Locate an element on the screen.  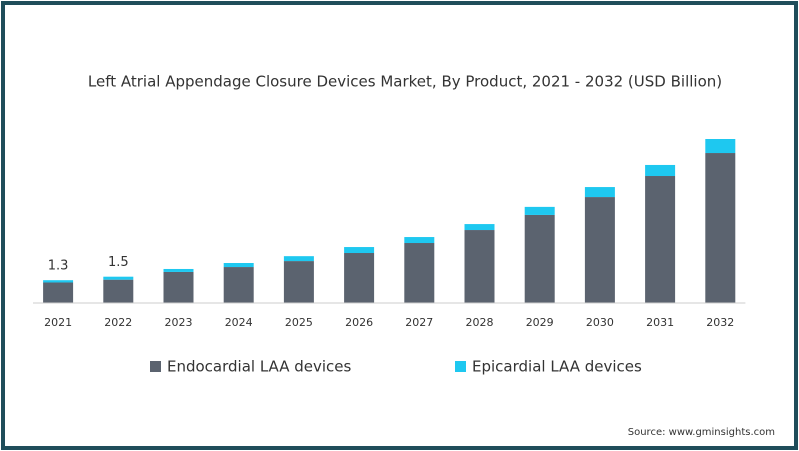
x-tick-label: 2025 is located at coordinates (299, 322).